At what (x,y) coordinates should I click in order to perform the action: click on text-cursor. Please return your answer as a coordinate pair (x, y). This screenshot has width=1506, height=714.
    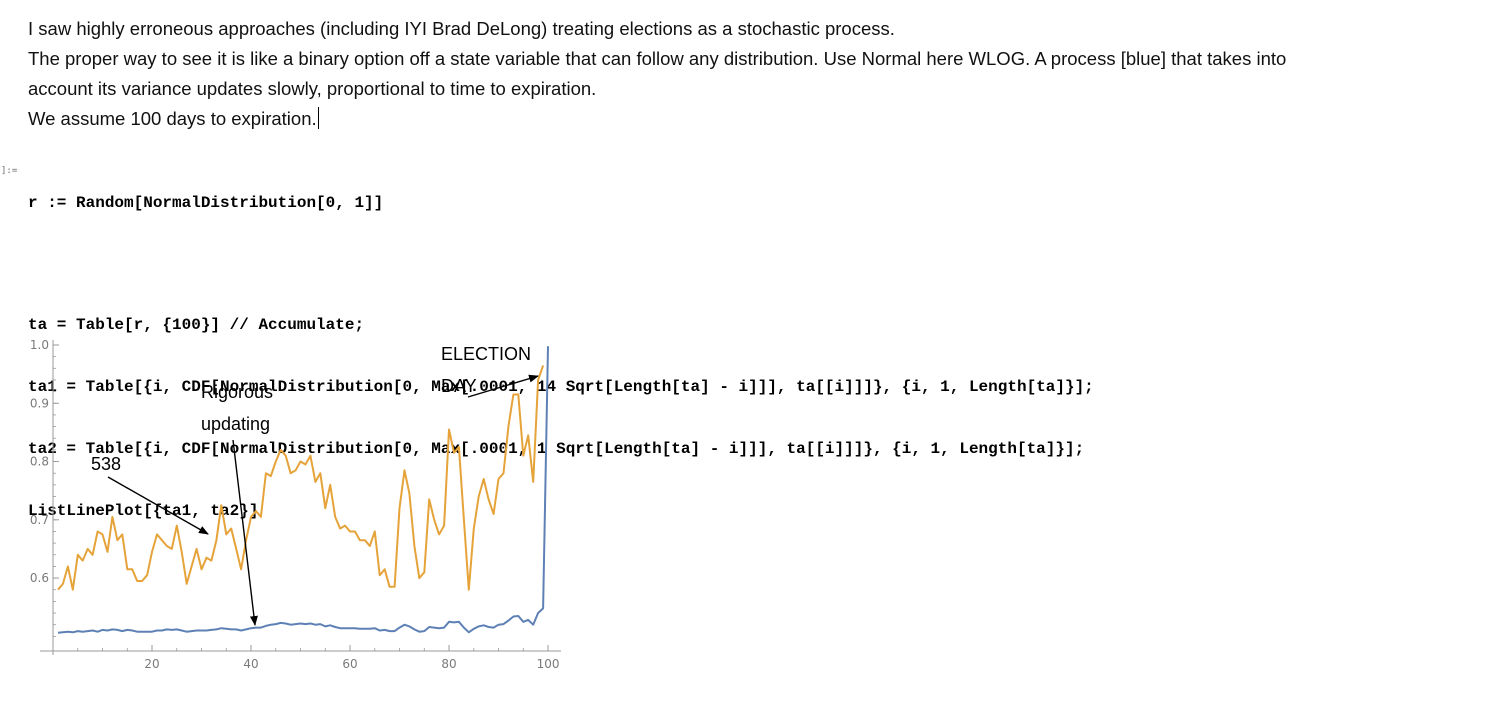
    Looking at the image, I should click on (318, 118).